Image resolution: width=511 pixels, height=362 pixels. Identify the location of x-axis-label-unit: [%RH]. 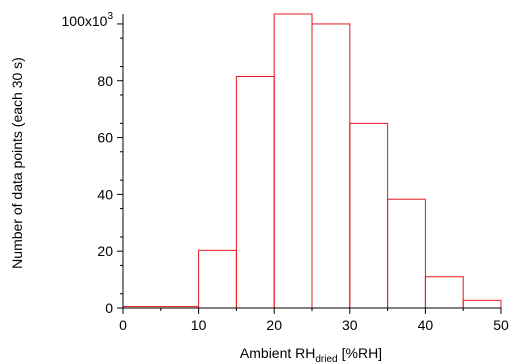
(362, 353).